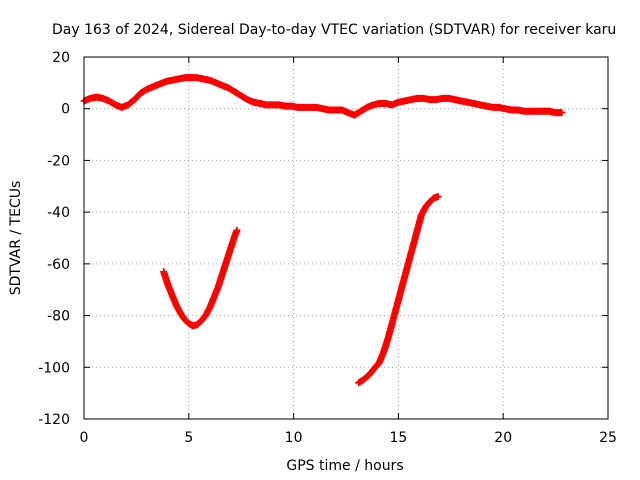  I want to click on x-tick-labels: 0 5 10 15 20 25, so click(348, 438).